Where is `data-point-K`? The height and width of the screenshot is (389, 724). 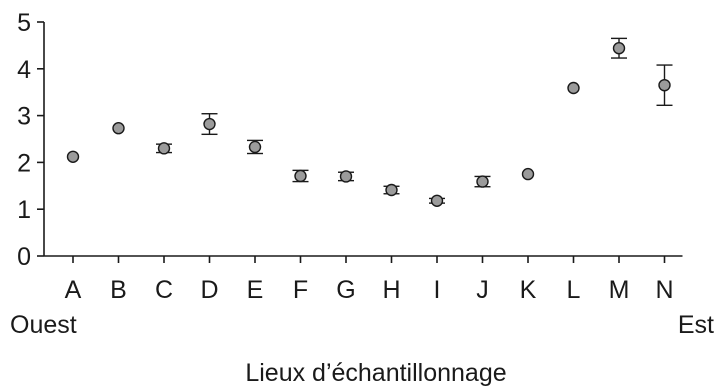 data-point-K is located at coordinates (528, 174).